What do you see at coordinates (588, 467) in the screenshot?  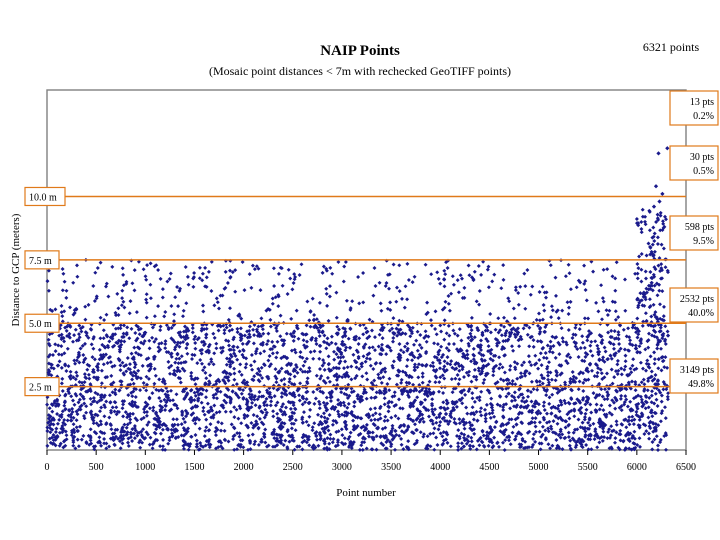 I see `x-tick-label: 5500` at bounding box center [588, 467].